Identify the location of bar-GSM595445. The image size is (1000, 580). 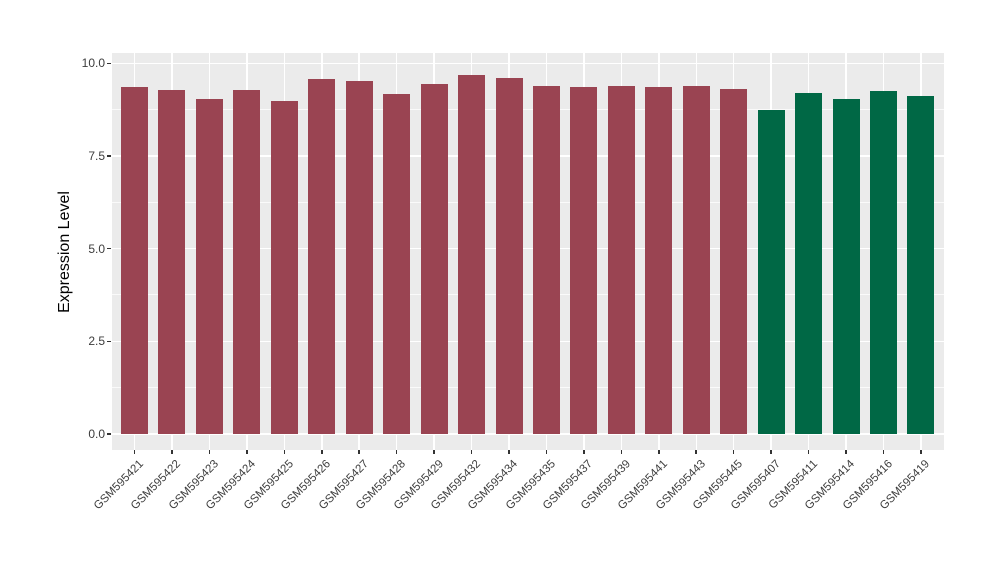
(734, 261).